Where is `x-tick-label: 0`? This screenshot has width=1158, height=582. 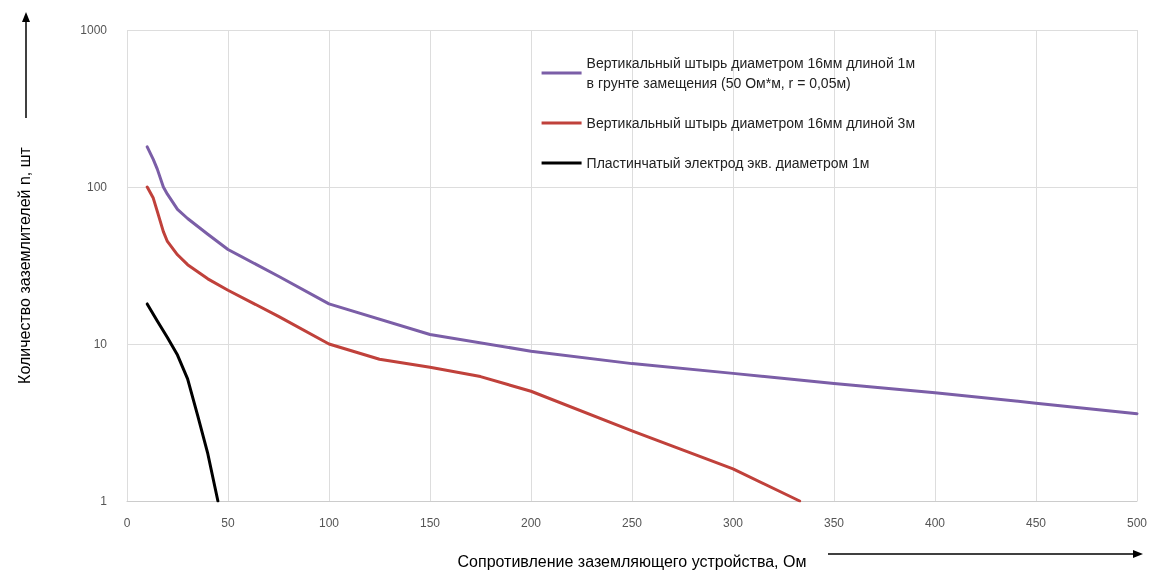
x-tick-label: 0 is located at coordinates (127, 523).